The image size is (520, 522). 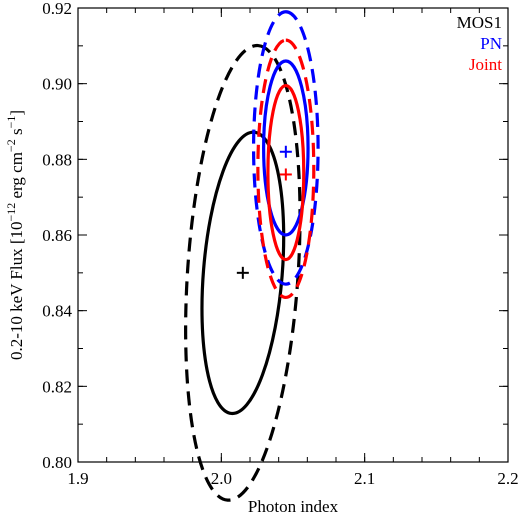 What do you see at coordinates (479, 22) in the screenshot?
I see `legend-entry-mos1: MOS1` at bounding box center [479, 22].